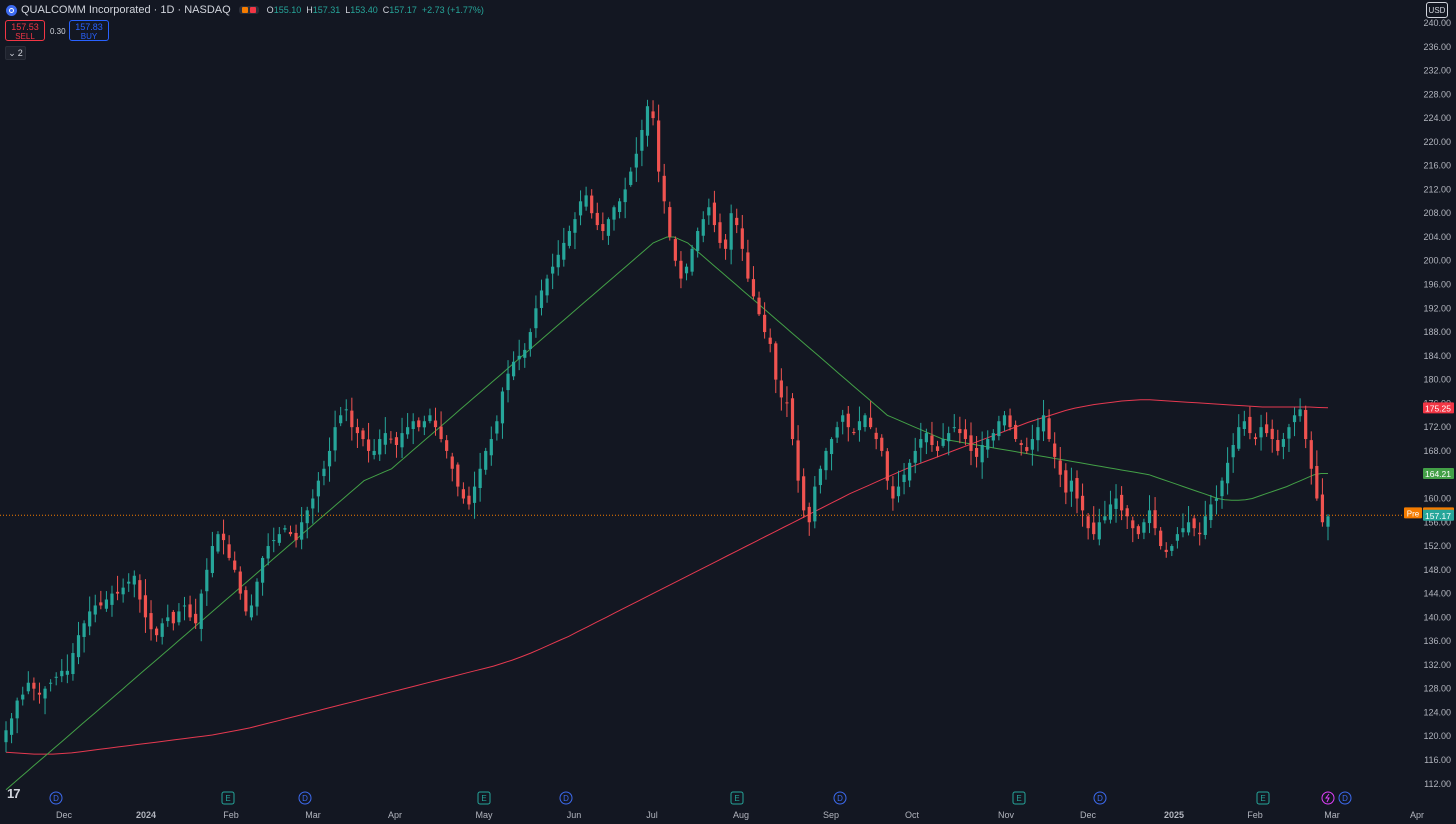  What do you see at coordinates (1438, 408) in the screenshot?
I see `price-tag: 175.25` at bounding box center [1438, 408].